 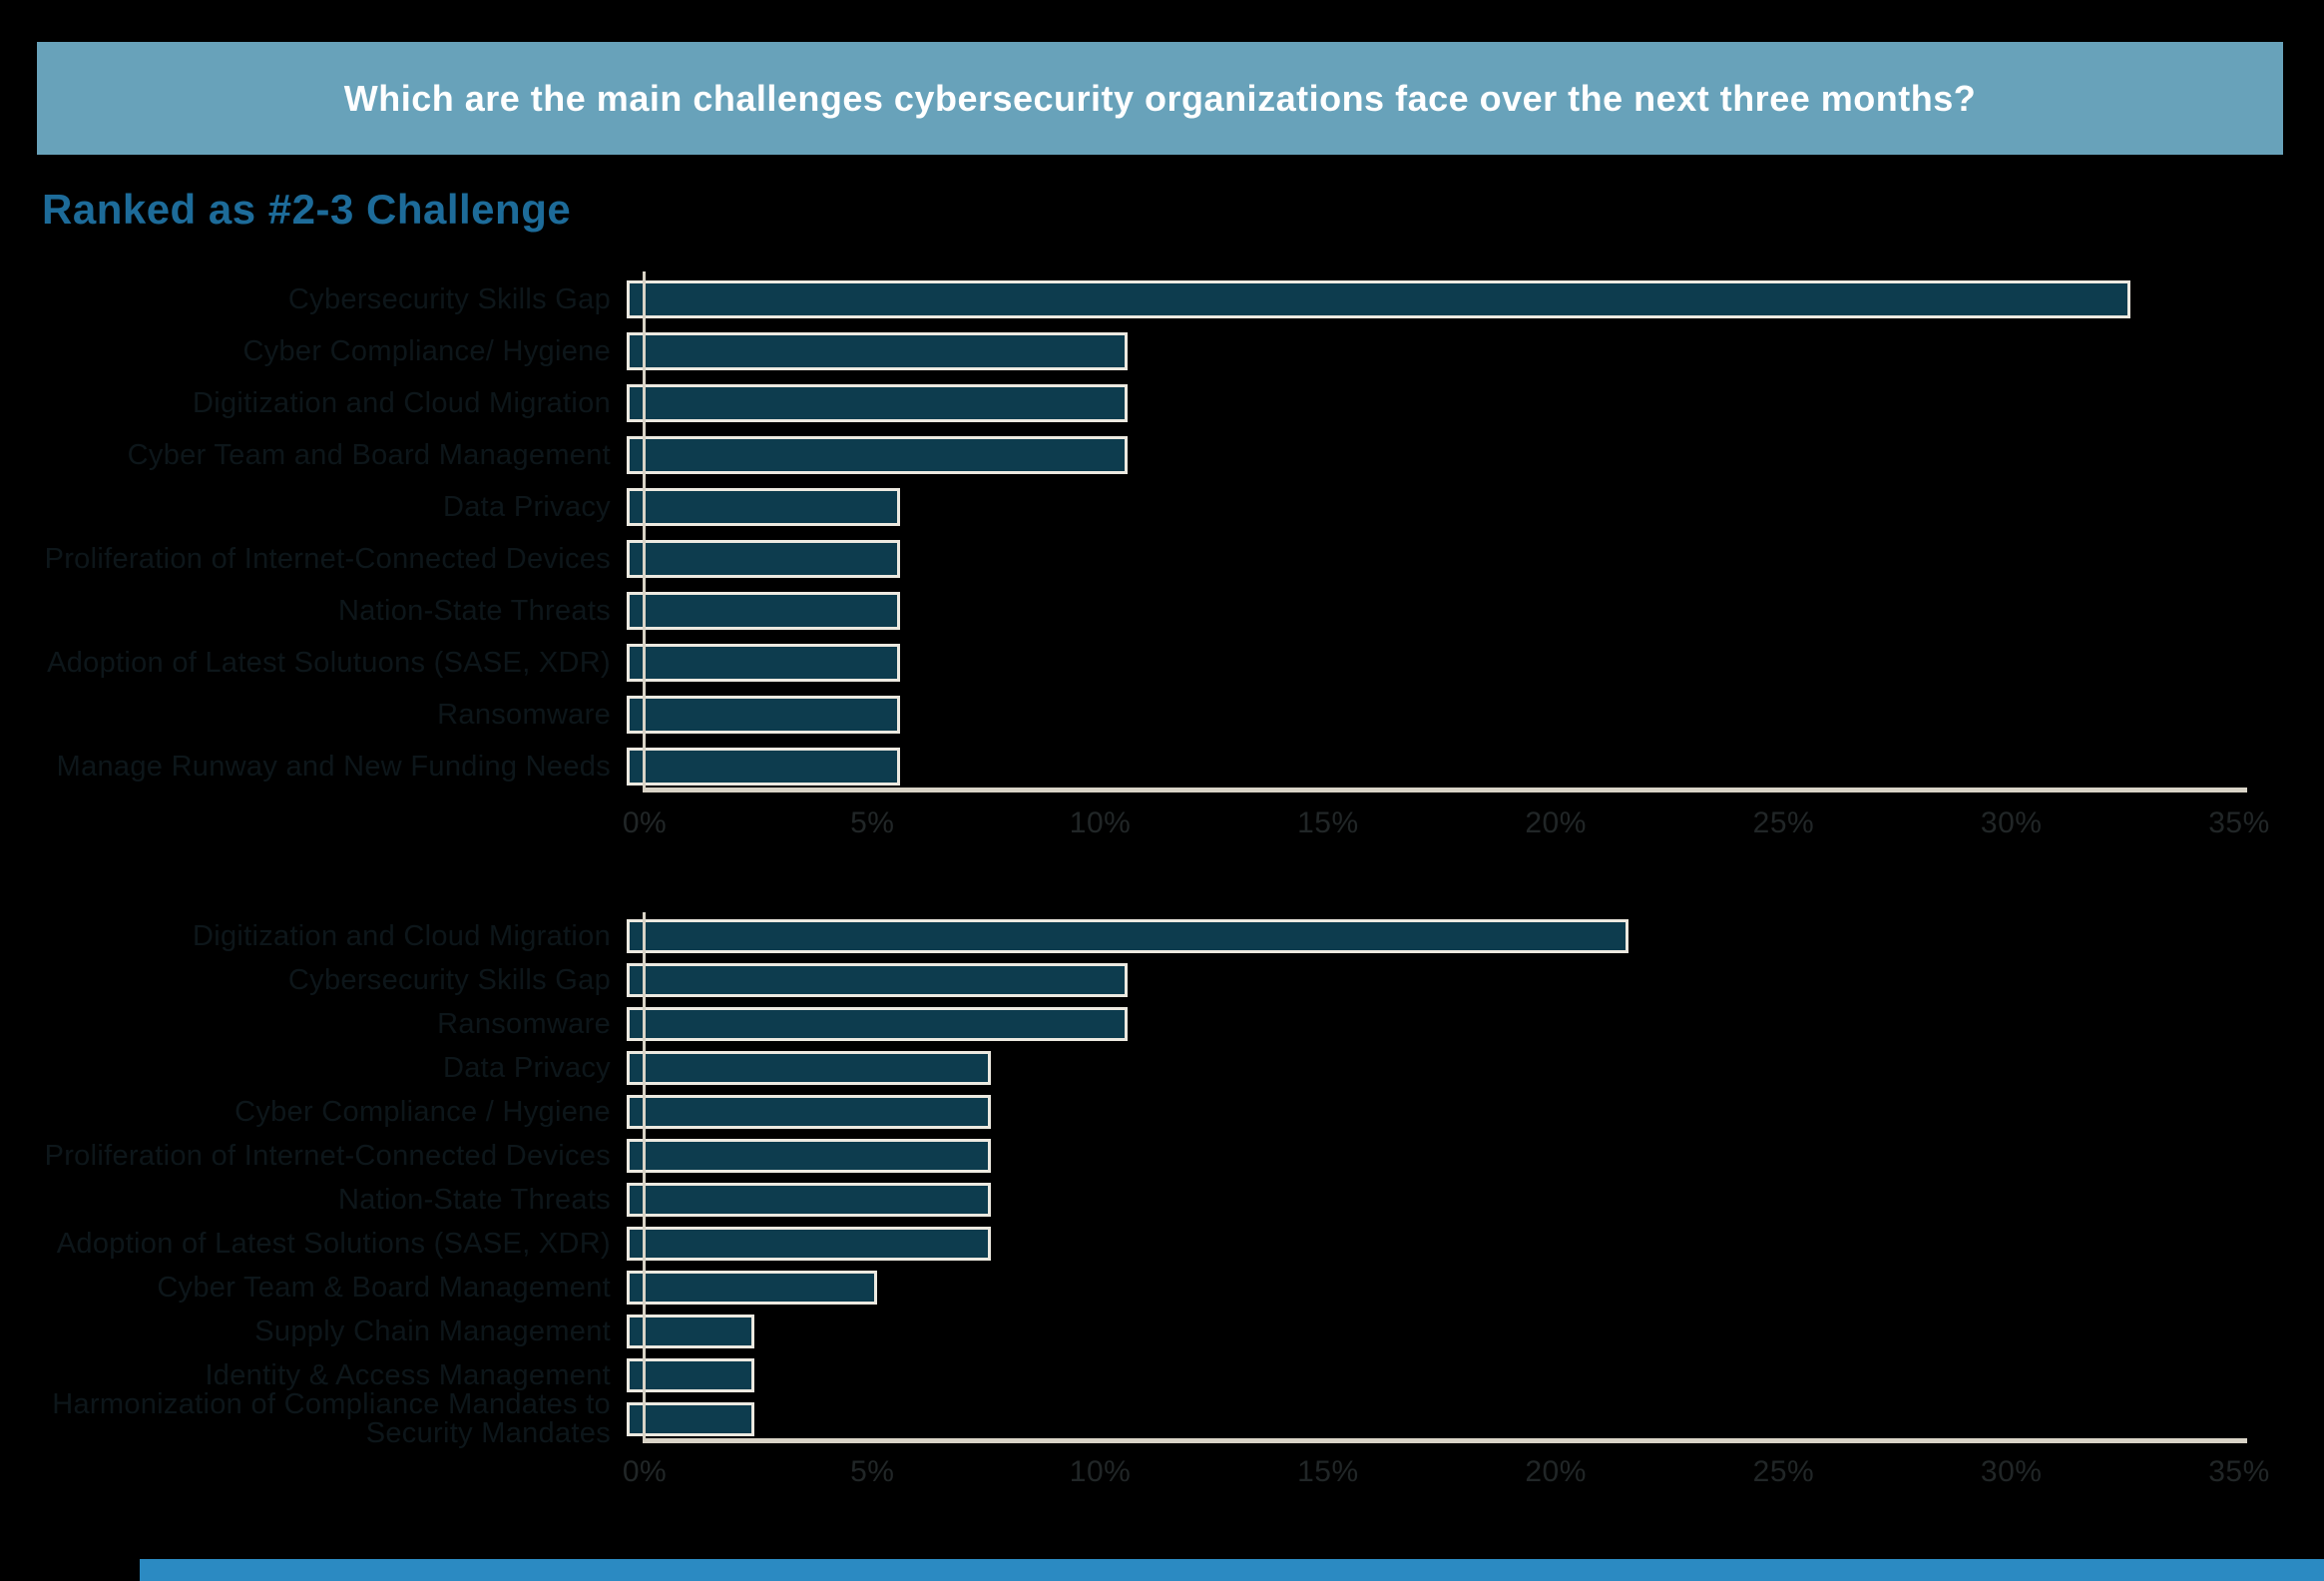 What do you see at coordinates (333, 766) in the screenshot?
I see `category-label: Manage Runway and New Funding Needs` at bounding box center [333, 766].